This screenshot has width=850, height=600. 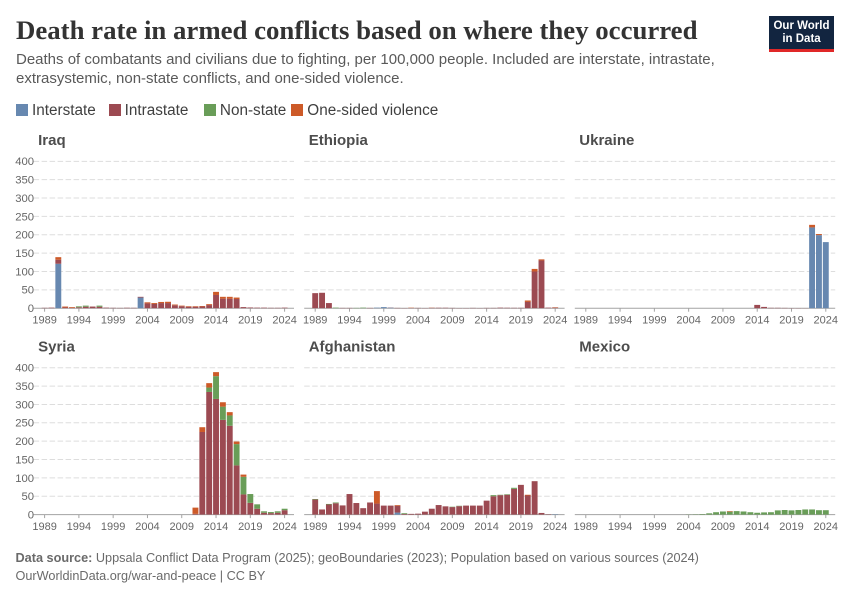 I want to click on svg-text: Ethiopia, so click(x=339, y=140).